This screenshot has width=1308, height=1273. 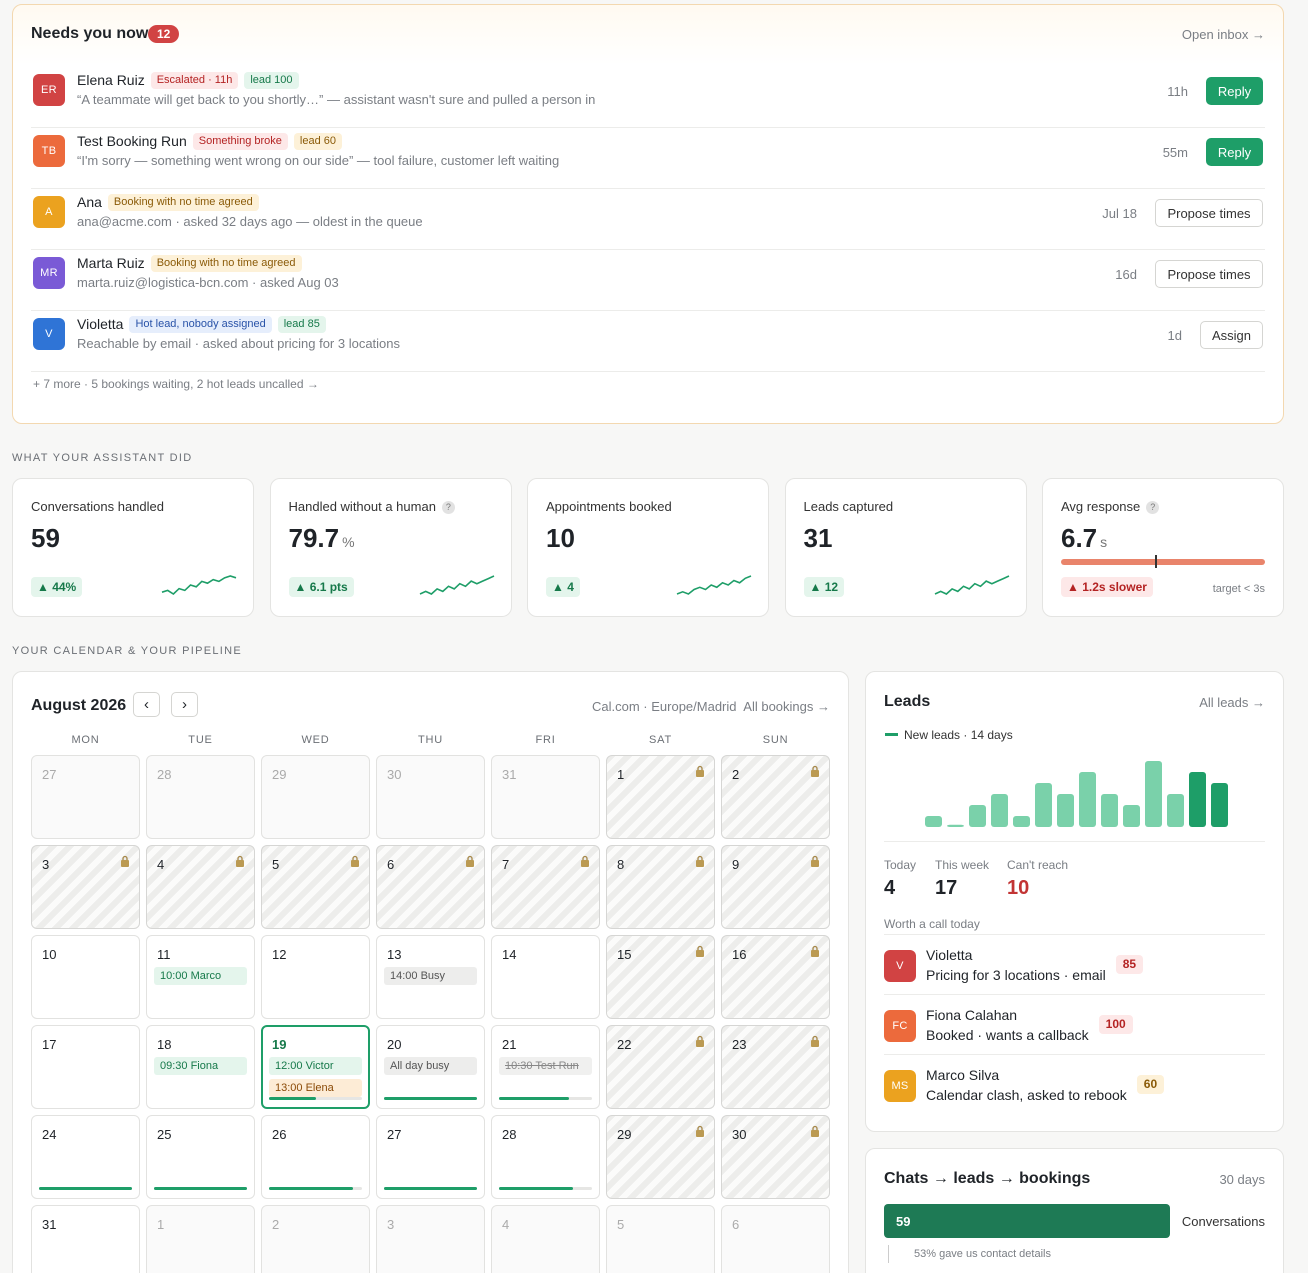 What do you see at coordinates (85, 1157) in the screenshot?
I see `calendar-day: 24` at bounding box center [85, 1157].